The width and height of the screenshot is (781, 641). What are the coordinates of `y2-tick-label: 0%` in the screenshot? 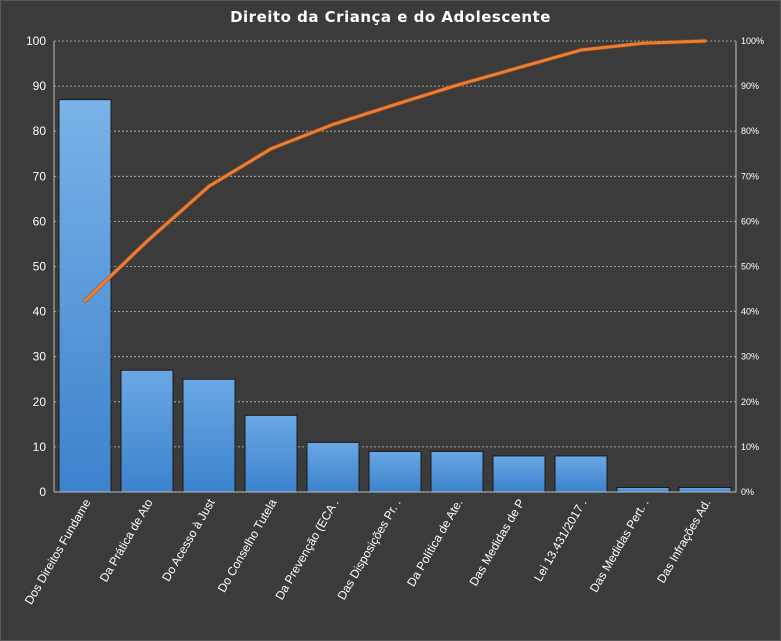 It's located at (747, 492).